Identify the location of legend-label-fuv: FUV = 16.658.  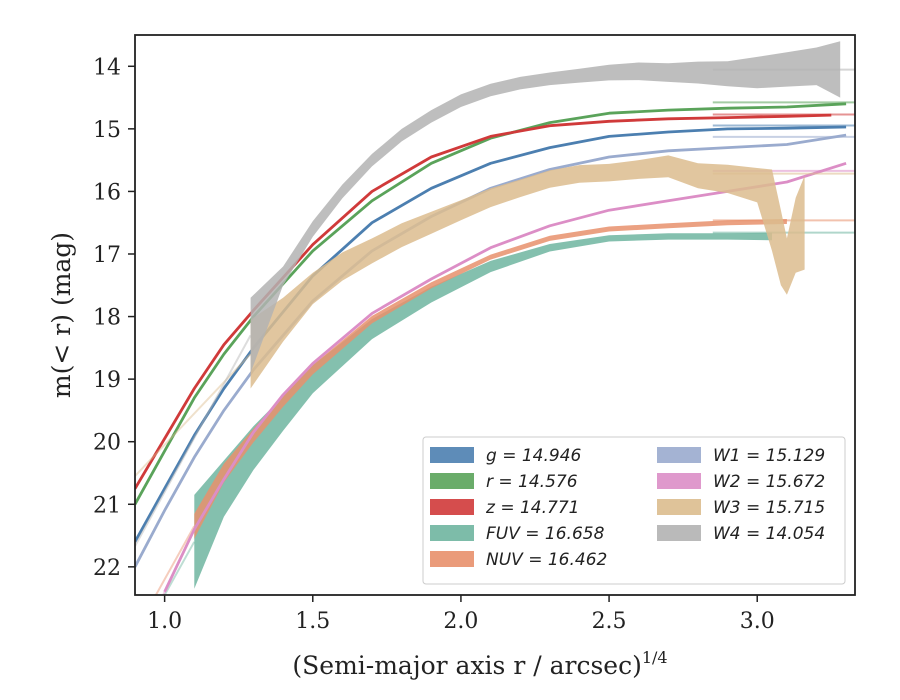
(545, 534).